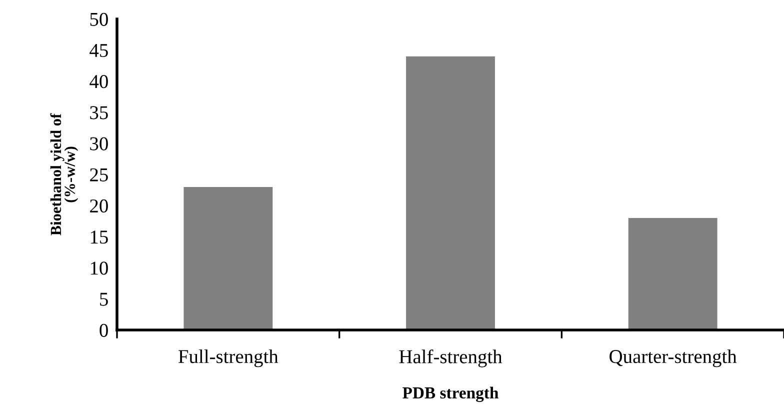  Describe the element at coordinates (228, 358) in the screenshot. I see `x-tick-label: Full-strength` at that location.